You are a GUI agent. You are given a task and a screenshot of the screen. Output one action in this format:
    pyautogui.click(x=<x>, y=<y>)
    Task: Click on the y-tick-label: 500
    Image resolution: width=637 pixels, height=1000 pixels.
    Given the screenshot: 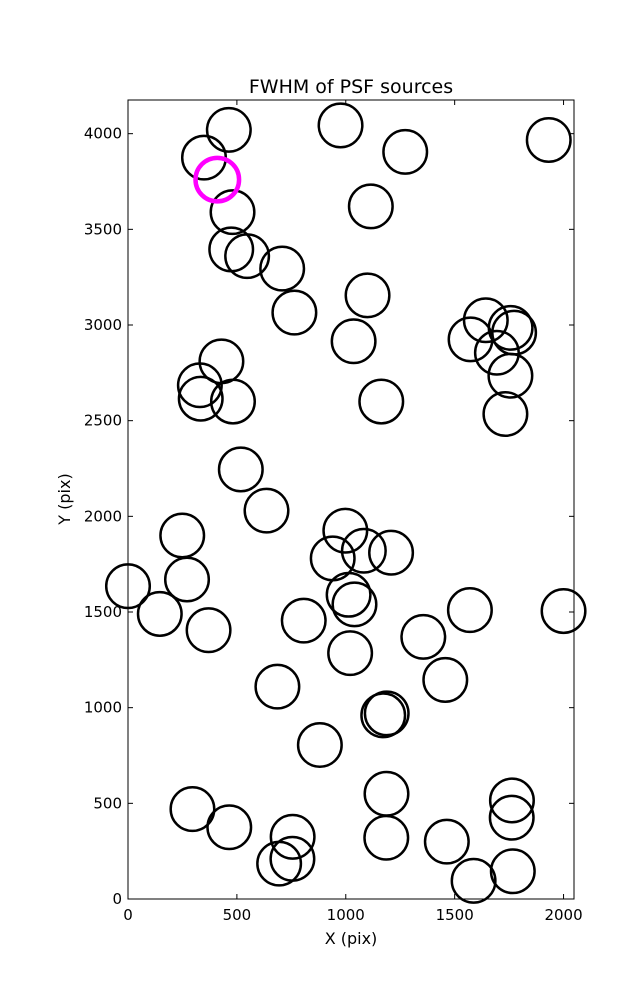 What is the action you would take?
    pyautogui.click(x=107, y=803)
    